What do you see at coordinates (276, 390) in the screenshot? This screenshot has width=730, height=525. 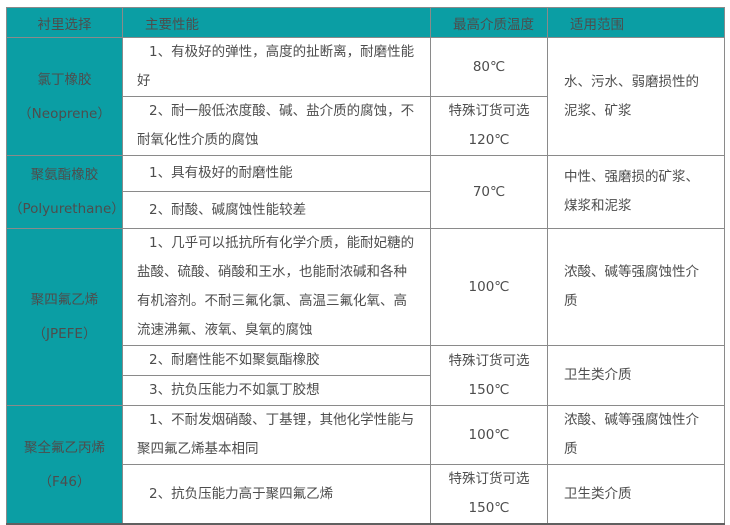 I see `performance-cell: 3、抗负压能力不如氯丁胶想` at bounding box center [276, 390].